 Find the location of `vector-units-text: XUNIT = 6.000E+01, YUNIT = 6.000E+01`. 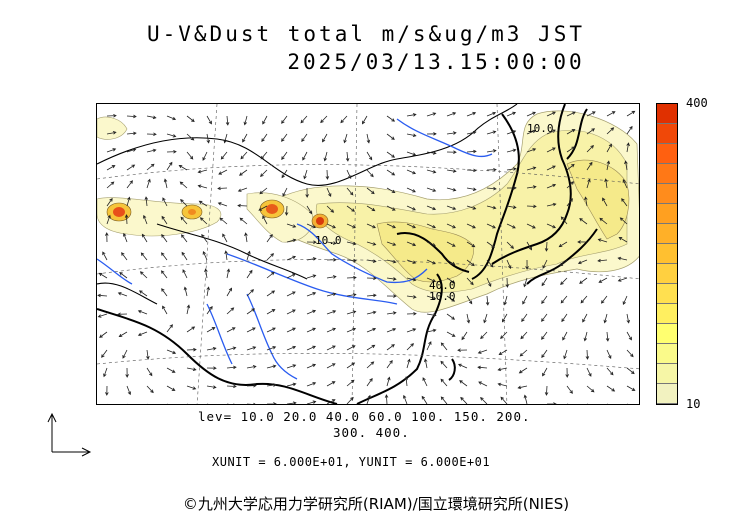

vector-units-text: XUNIT = 6.000E+01, YUNIT = 6.000E+01 is located at coordinates (351, 462).